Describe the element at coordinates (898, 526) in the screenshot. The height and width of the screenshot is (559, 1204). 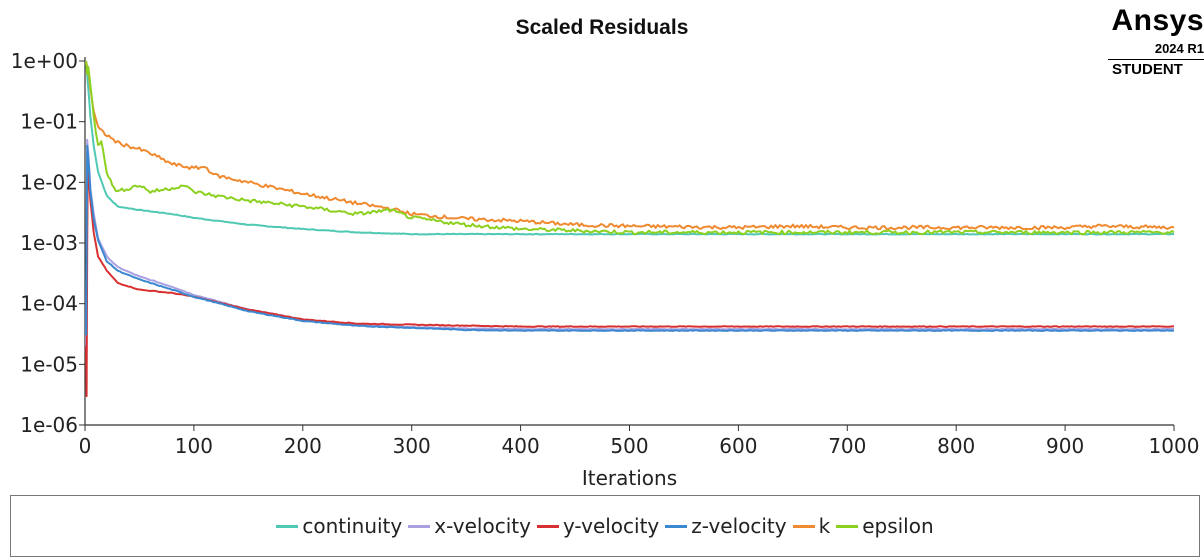
I see `legend-label: epsilon` at that location.